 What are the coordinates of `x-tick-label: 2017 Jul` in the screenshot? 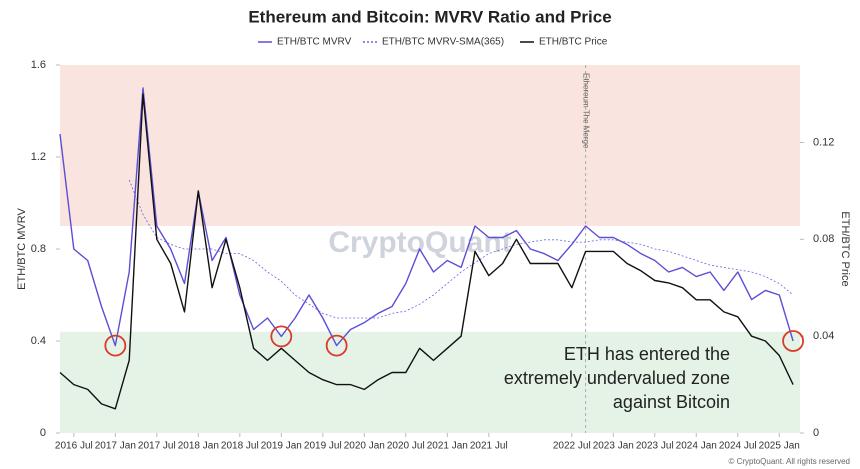 It's located at (157, 446).